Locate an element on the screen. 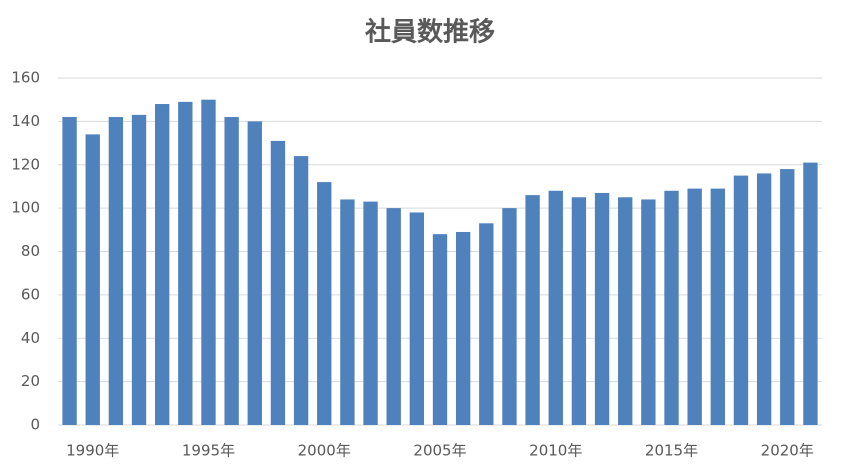 The image size is (855, 476). x-tick-label: 1990年 is located at coordinates (92, 451).